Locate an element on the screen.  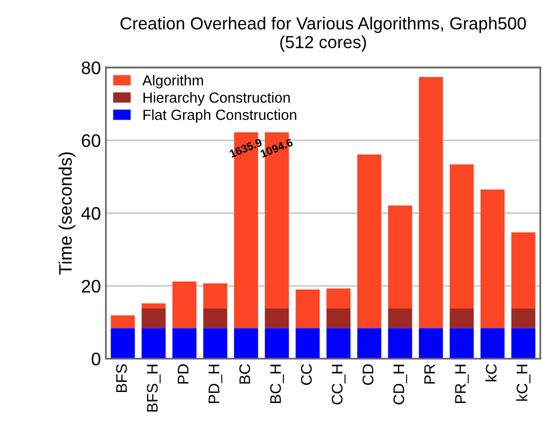
x-tick-label: CD is located at coordinates (368, 374).